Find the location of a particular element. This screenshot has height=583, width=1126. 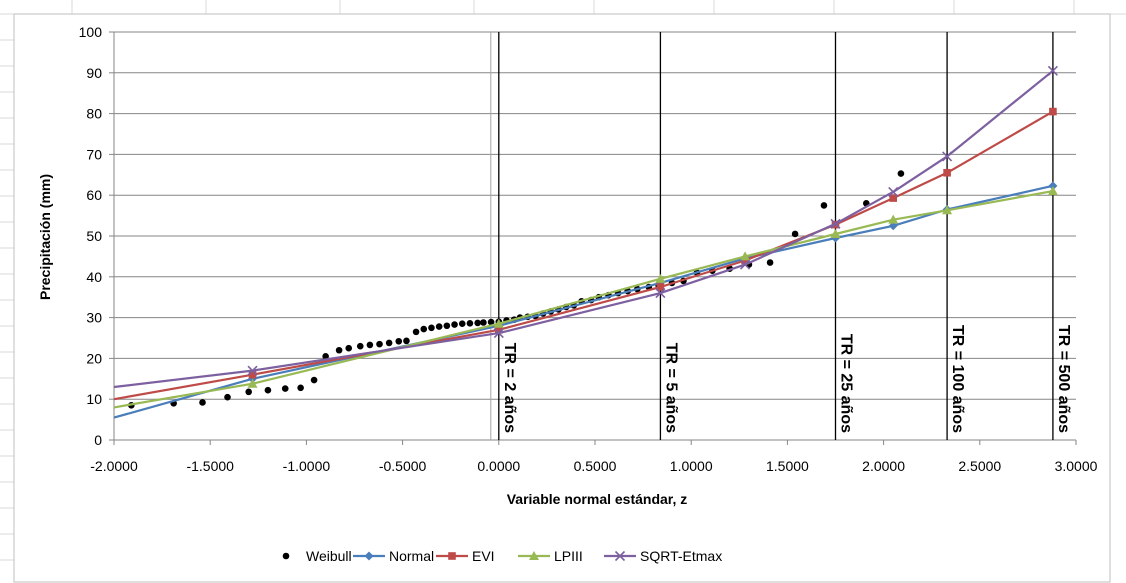

legend-label-sqrt-etmax: SQRT-Etmax is located at coordinates (681, 556).